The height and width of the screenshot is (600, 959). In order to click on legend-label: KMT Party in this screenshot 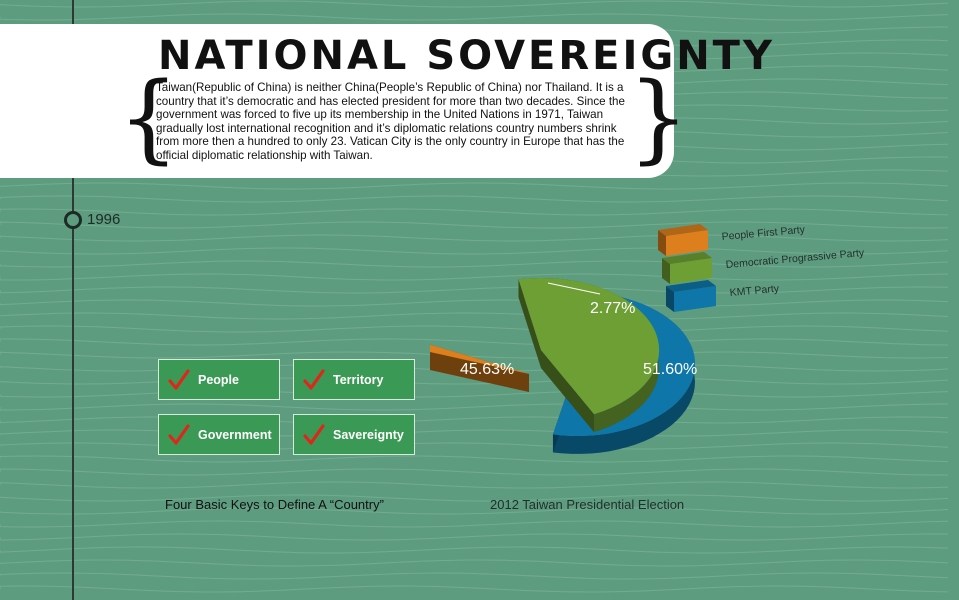, I will do `click(754, 291)`.